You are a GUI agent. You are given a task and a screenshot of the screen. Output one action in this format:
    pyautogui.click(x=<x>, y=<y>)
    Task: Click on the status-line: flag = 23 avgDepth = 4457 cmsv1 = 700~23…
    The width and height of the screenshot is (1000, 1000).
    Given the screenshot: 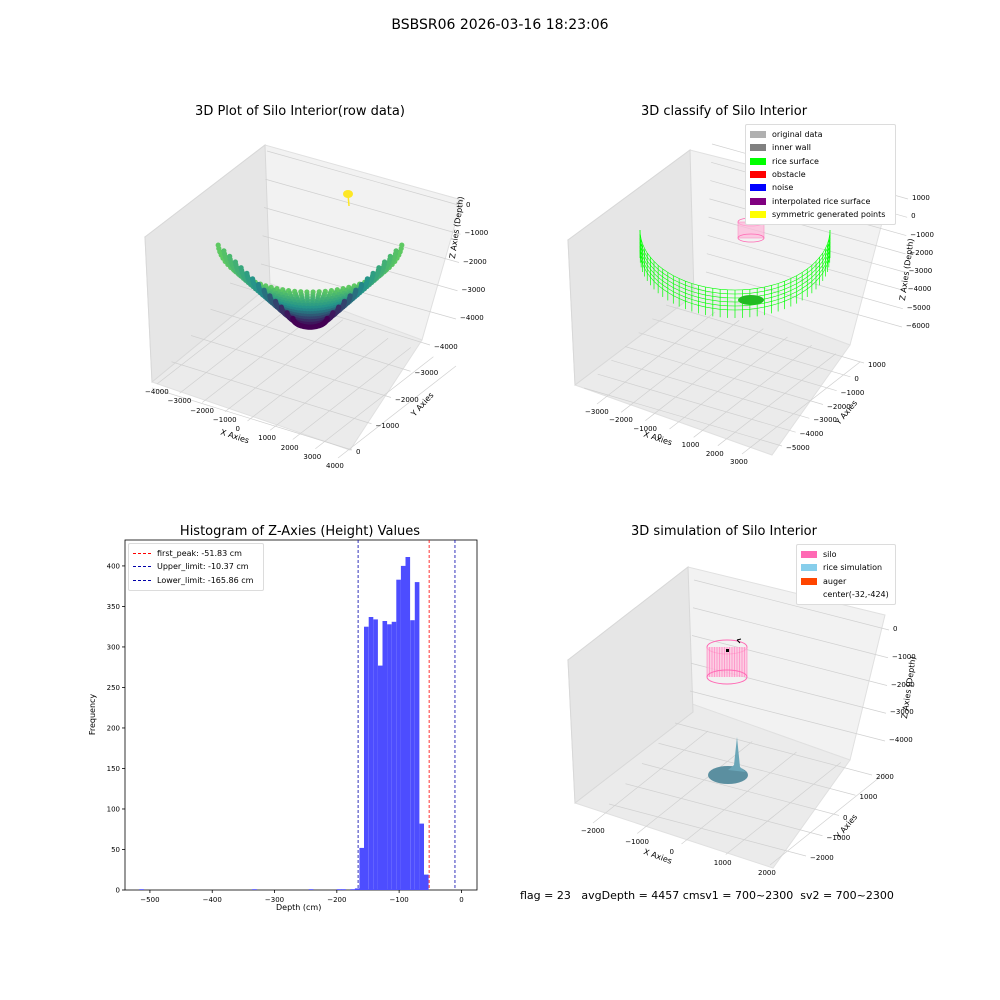 What is the action you would take?
    pyautogui.click(x=707, y=895)
    